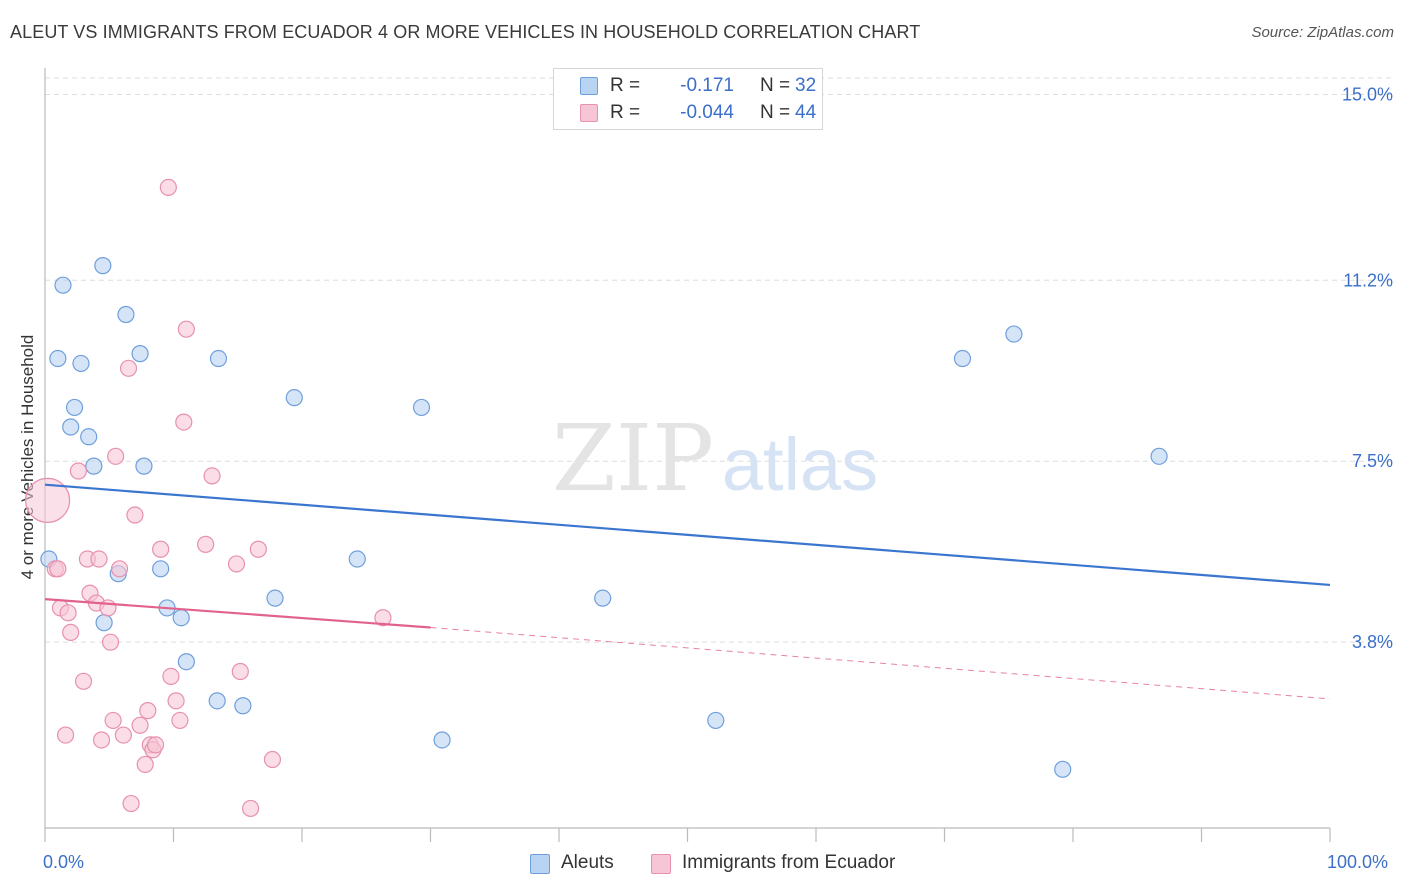 The image size is (1406, 892). Describe the element at coordinates (687, 535) in the screenshot. I see `aleut-trend-line` at that location.